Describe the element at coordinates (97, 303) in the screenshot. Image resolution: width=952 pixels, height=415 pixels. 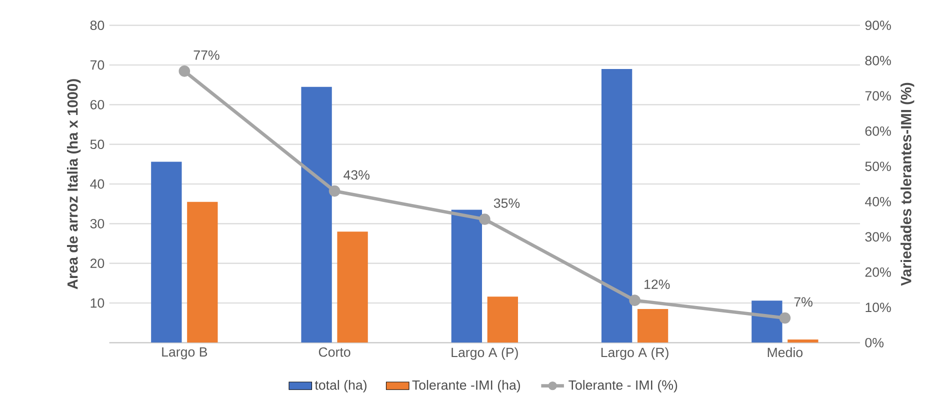
I see `y-tick-label: 10` at that location.